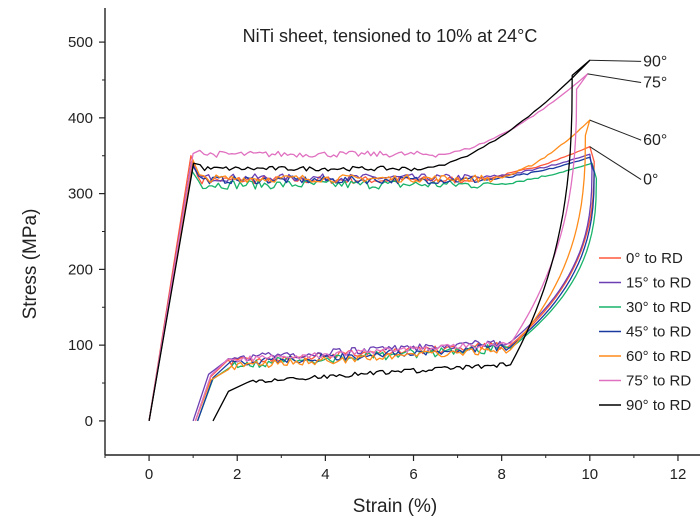 Image resolution: width=700 pixels, height=527 pixels. What do you see at coordinates (501, 474) in the screenshot?
I see `x-tick-label: 8` at bounding box center [501, 474].